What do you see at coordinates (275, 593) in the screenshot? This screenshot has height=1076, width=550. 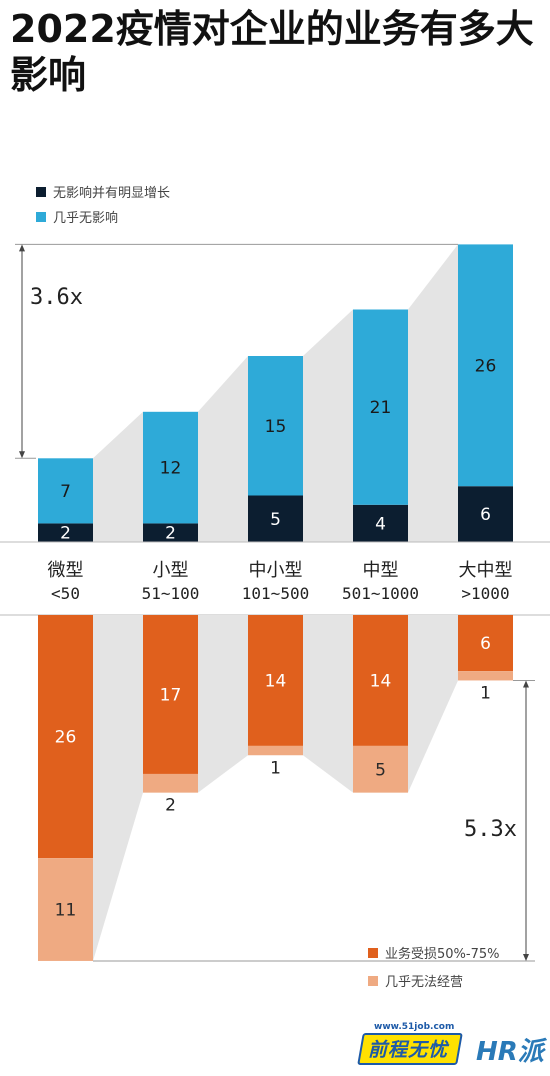 I see `category-range: 101~500` at bounding box center [275, 593].